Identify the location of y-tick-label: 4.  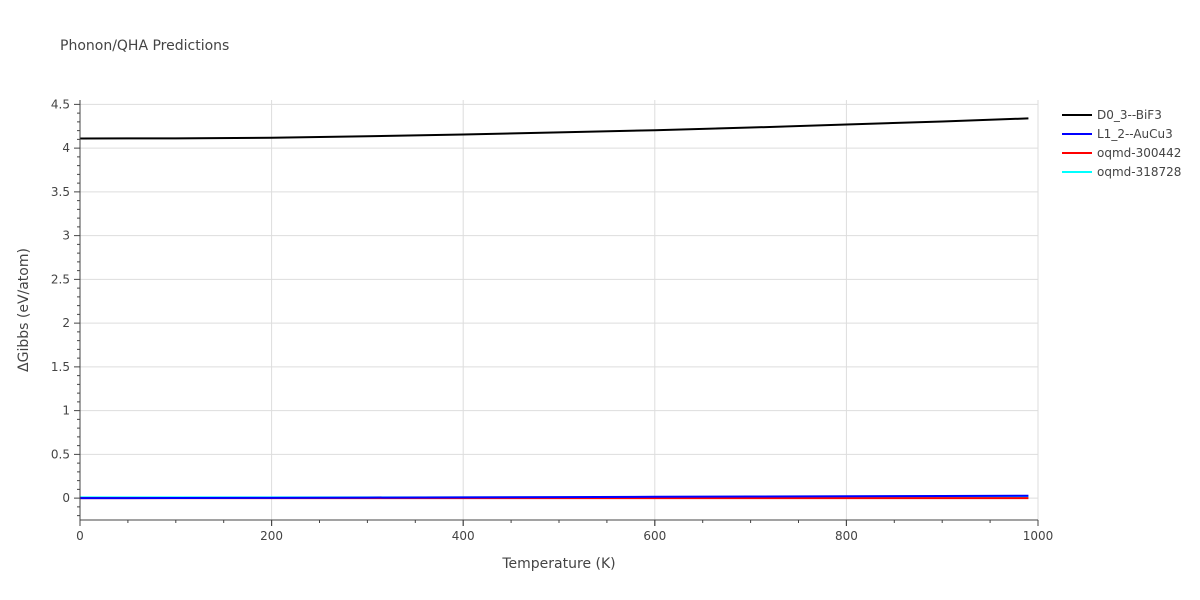
(66, 148).